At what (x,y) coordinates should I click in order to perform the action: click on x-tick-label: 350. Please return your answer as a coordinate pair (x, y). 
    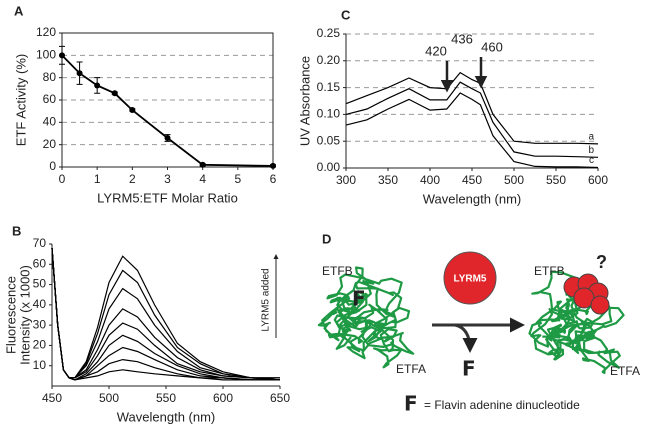
    Looking at the image, I should click on (388, 180).